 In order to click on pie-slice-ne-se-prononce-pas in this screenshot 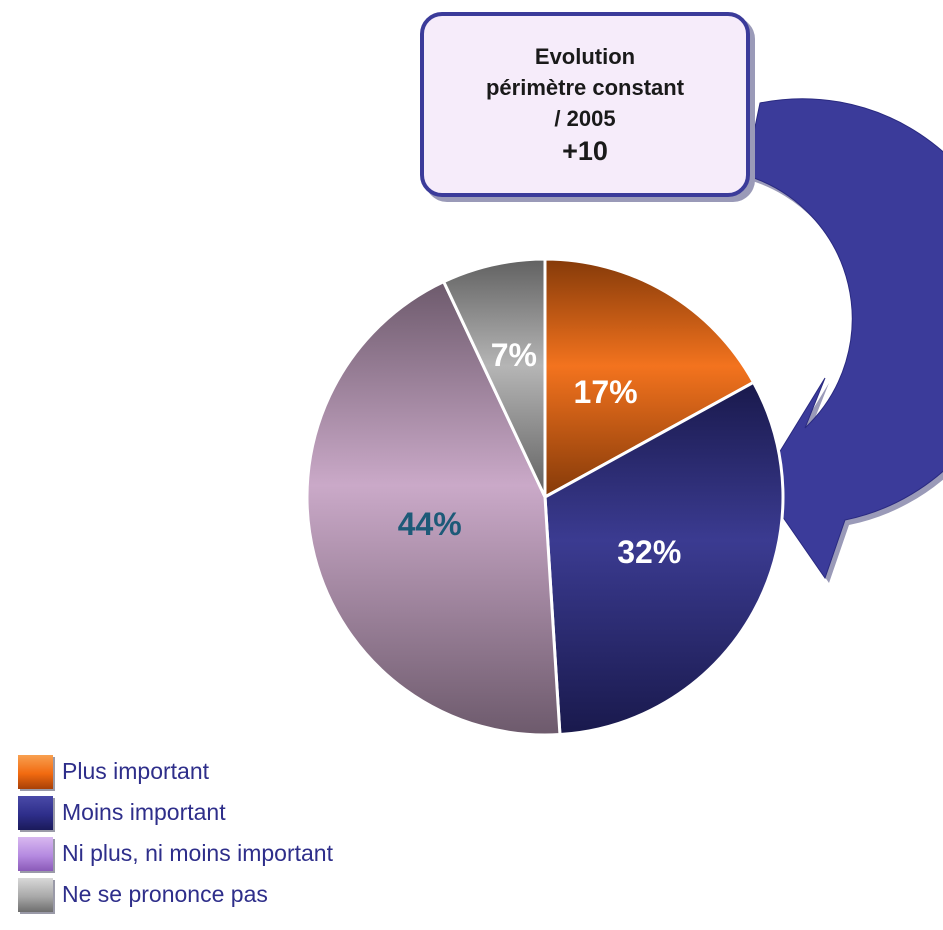, I will do `click(494, 377)`.